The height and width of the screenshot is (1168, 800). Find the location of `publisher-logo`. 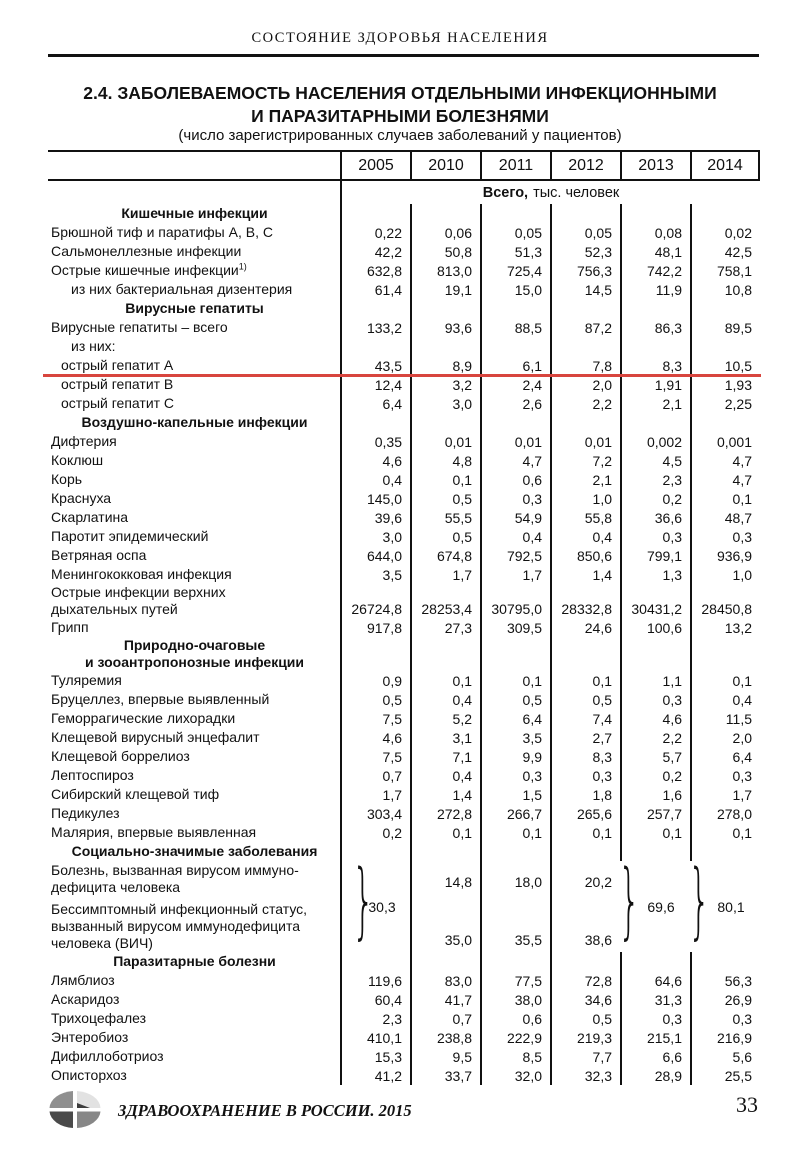

publisher-logo is located at coordinates (75, 1112).